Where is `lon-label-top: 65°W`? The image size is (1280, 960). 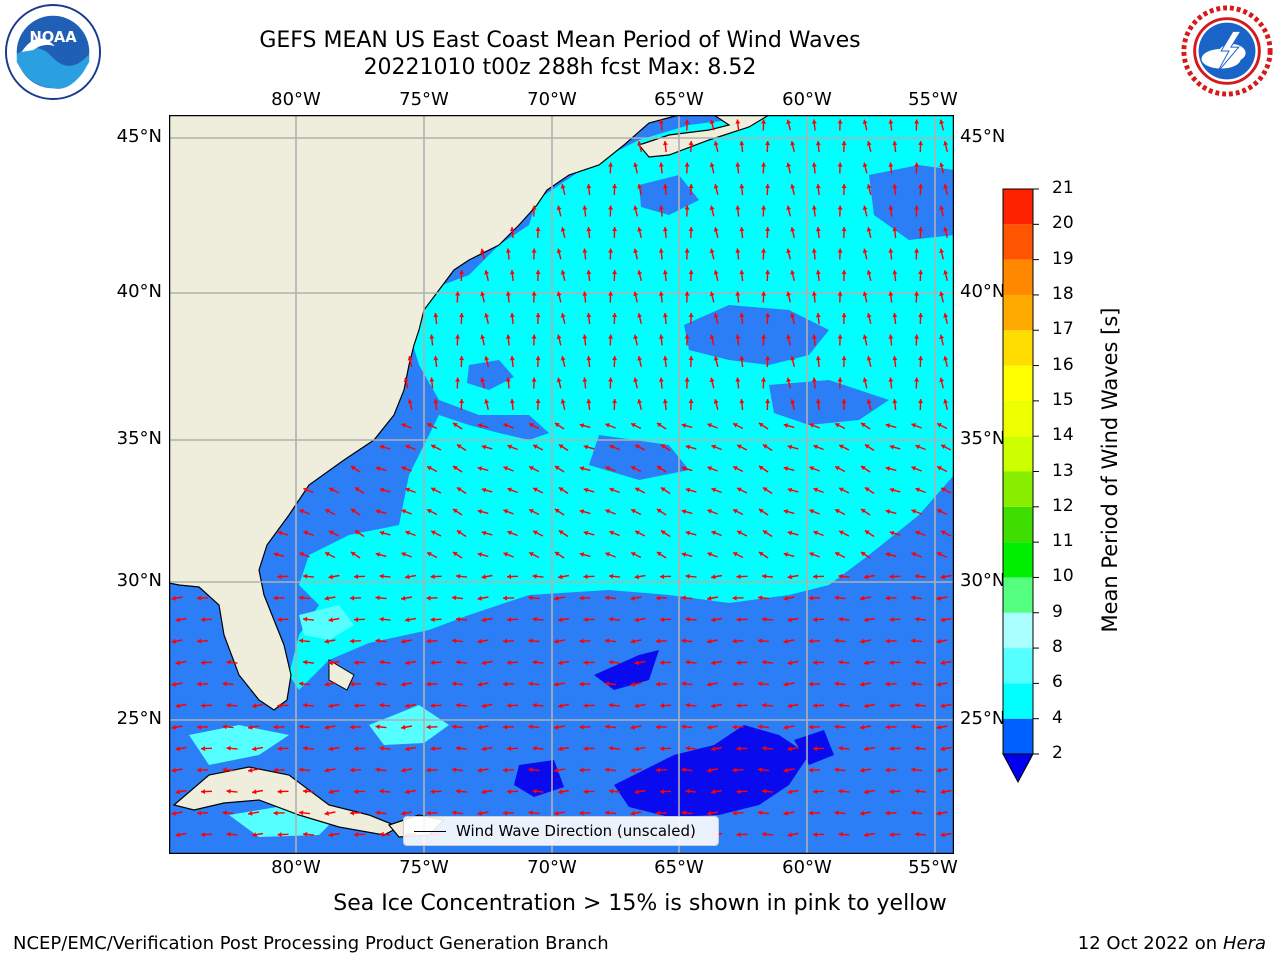 lon-label-top: 65°W is located at coordinates (679, 99).